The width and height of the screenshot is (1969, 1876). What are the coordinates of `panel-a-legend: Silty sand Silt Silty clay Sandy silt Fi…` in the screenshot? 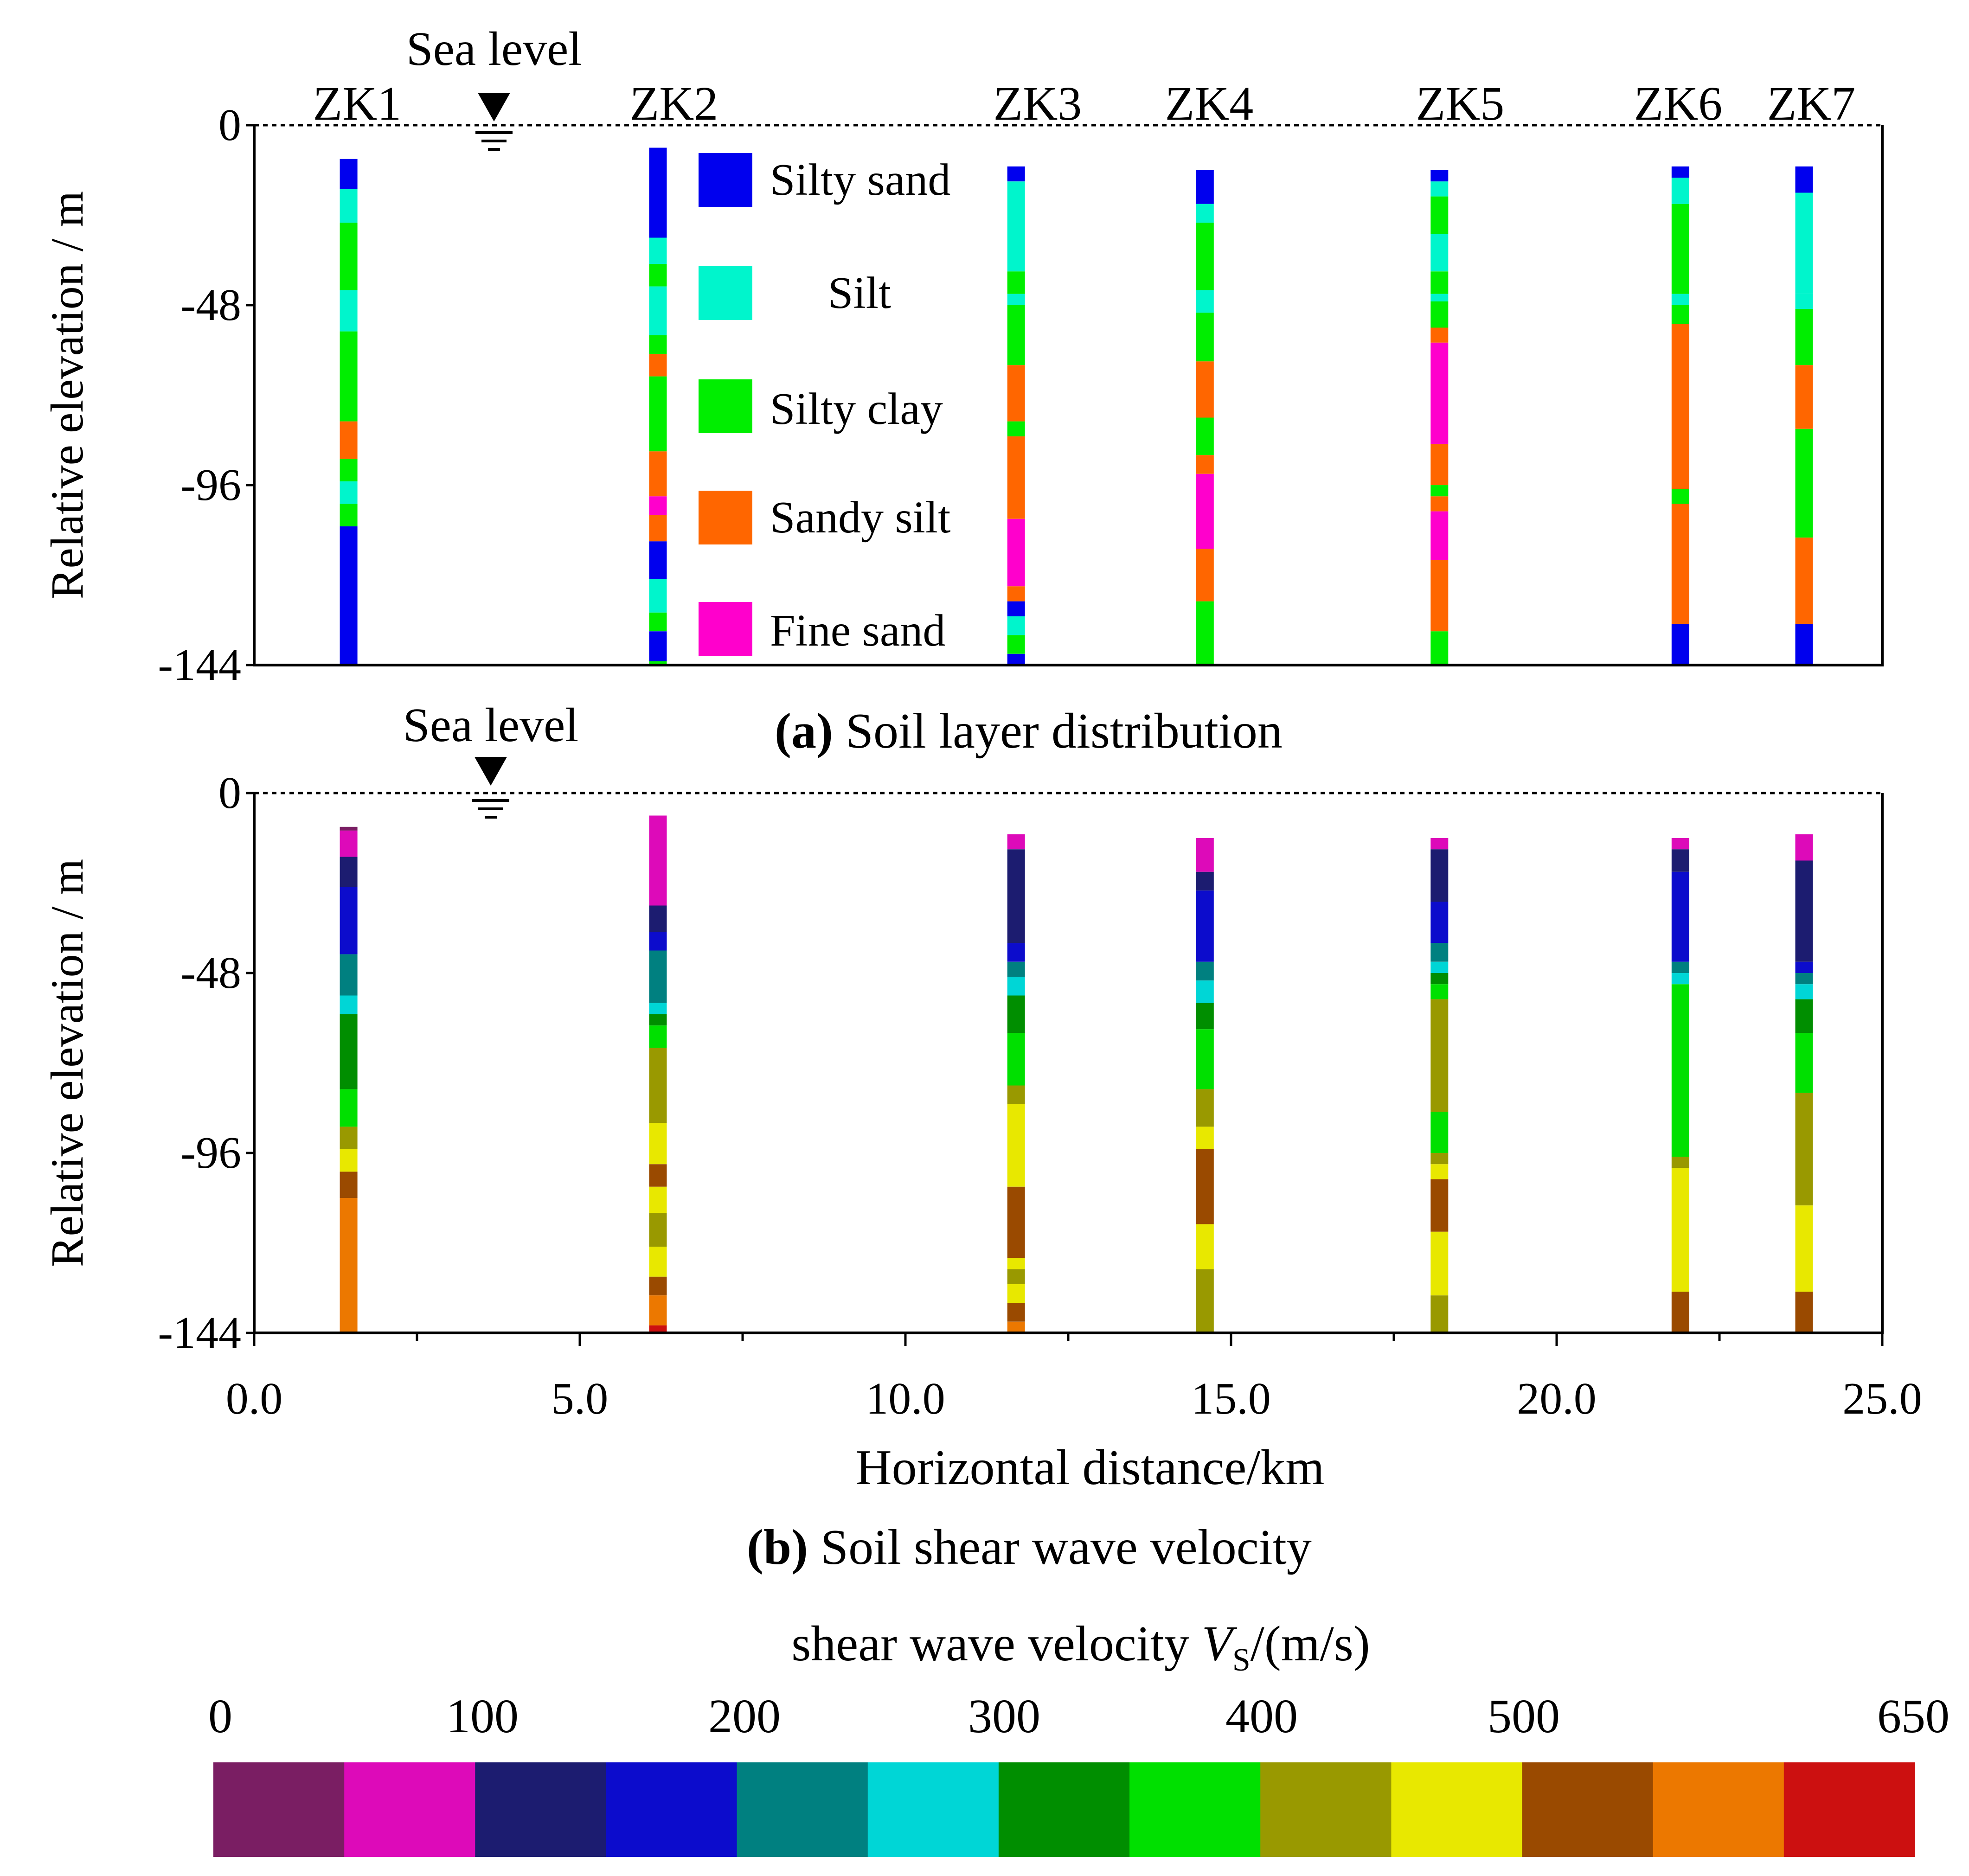 It's located at (824, 404).